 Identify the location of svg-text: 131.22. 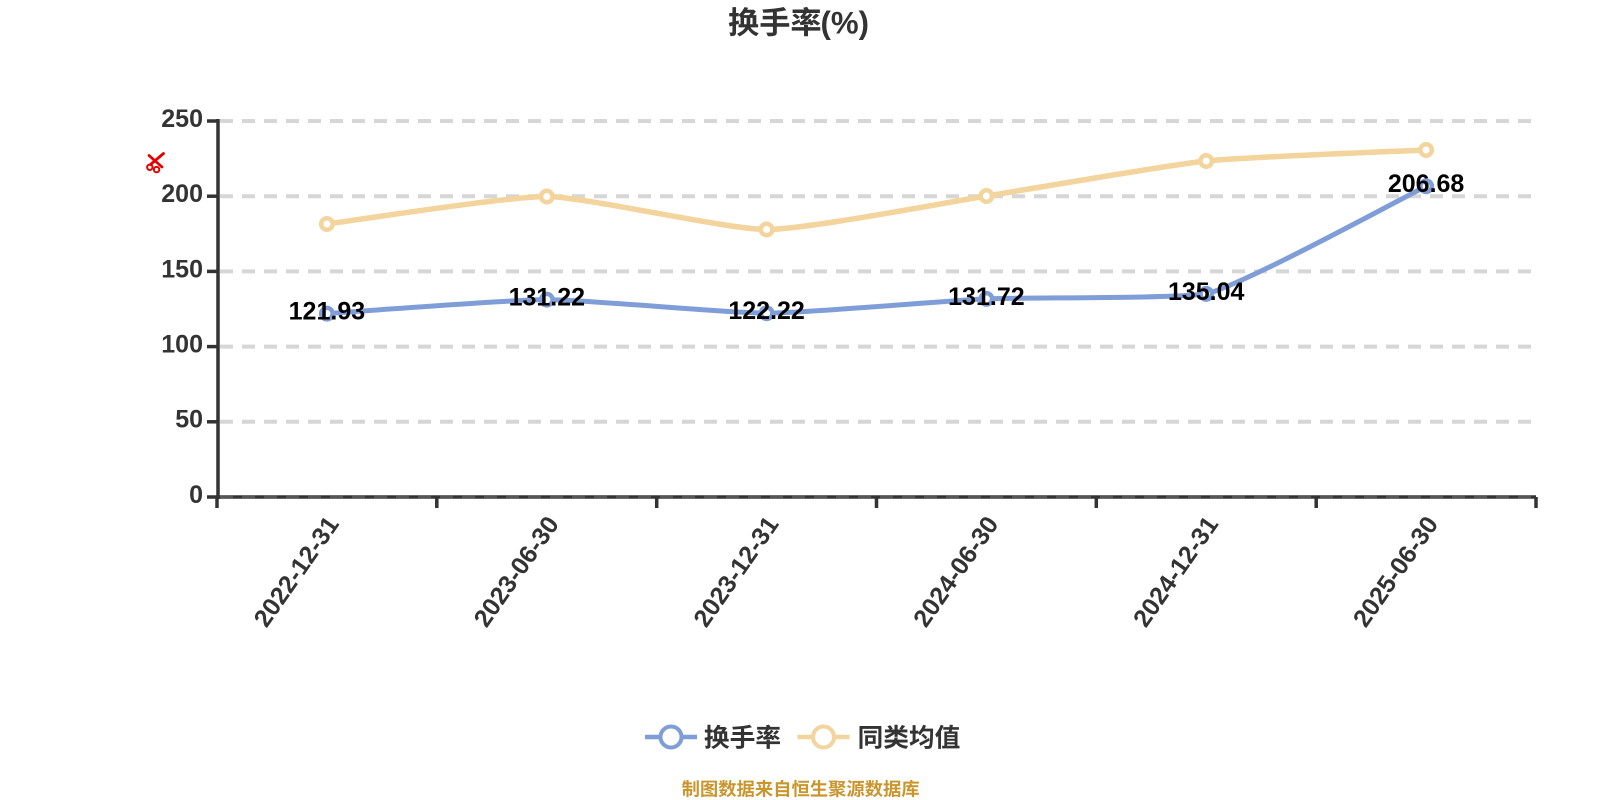
(547, 298).